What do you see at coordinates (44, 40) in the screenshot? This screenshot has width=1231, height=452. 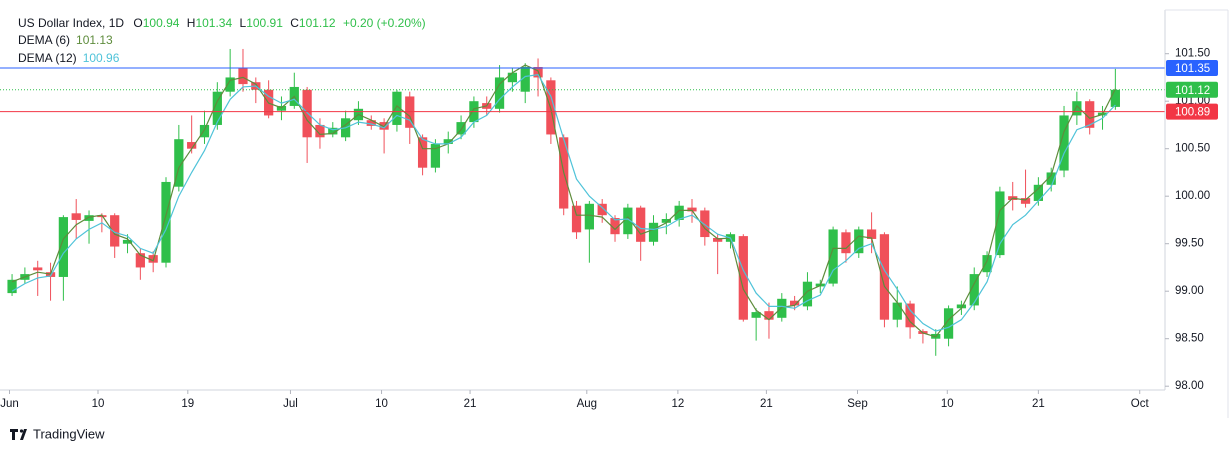 I see `legend-label: DEMA (6)` at bounding box center [44, 40].